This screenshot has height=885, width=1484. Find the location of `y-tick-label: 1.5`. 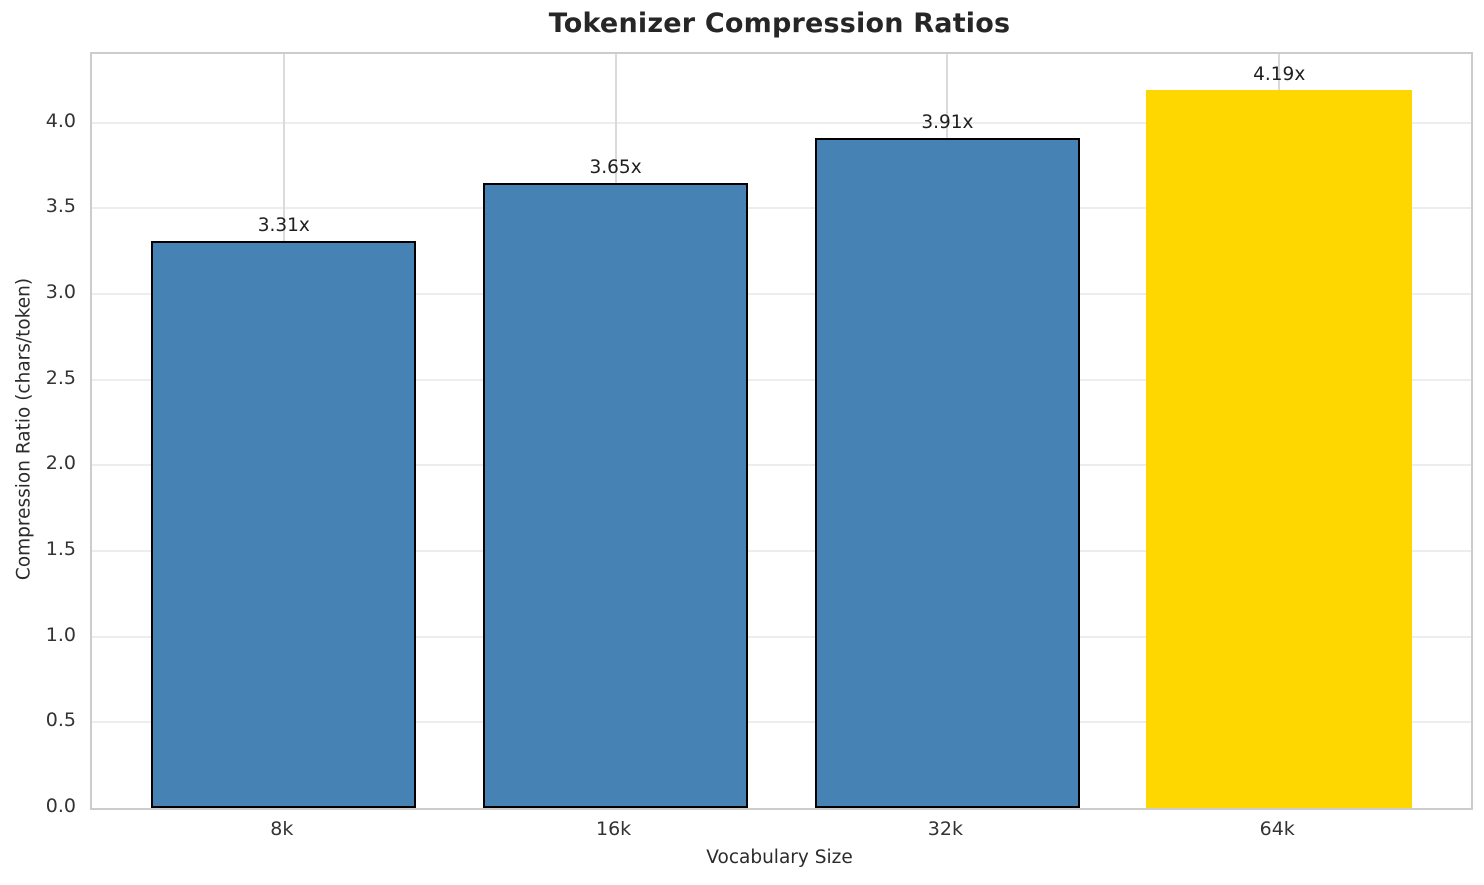

y-tick-label: 1.5 is located at coordinates (60, 548).